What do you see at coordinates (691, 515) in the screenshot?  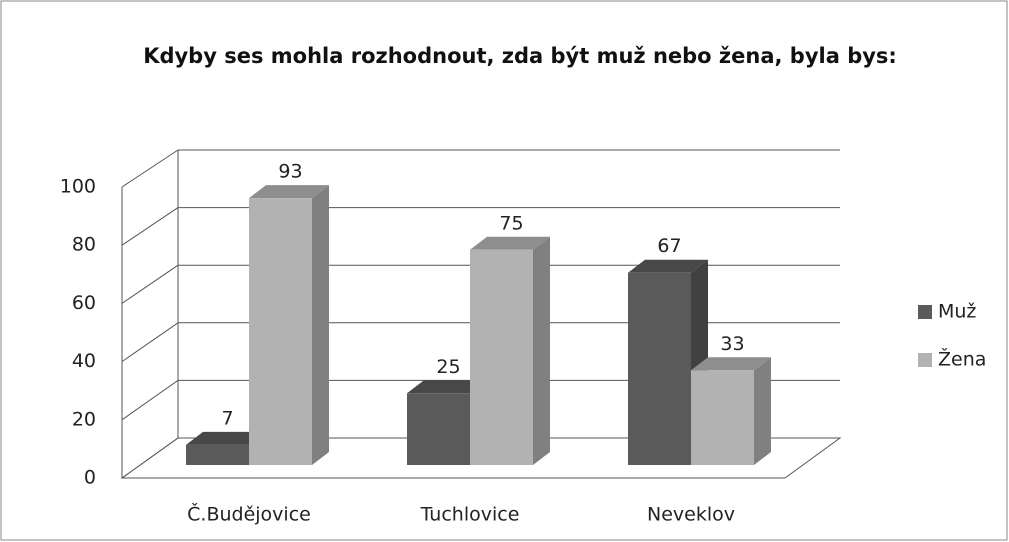 I see `x-tick-label: Neveklov` at bounding box center [691, 515].